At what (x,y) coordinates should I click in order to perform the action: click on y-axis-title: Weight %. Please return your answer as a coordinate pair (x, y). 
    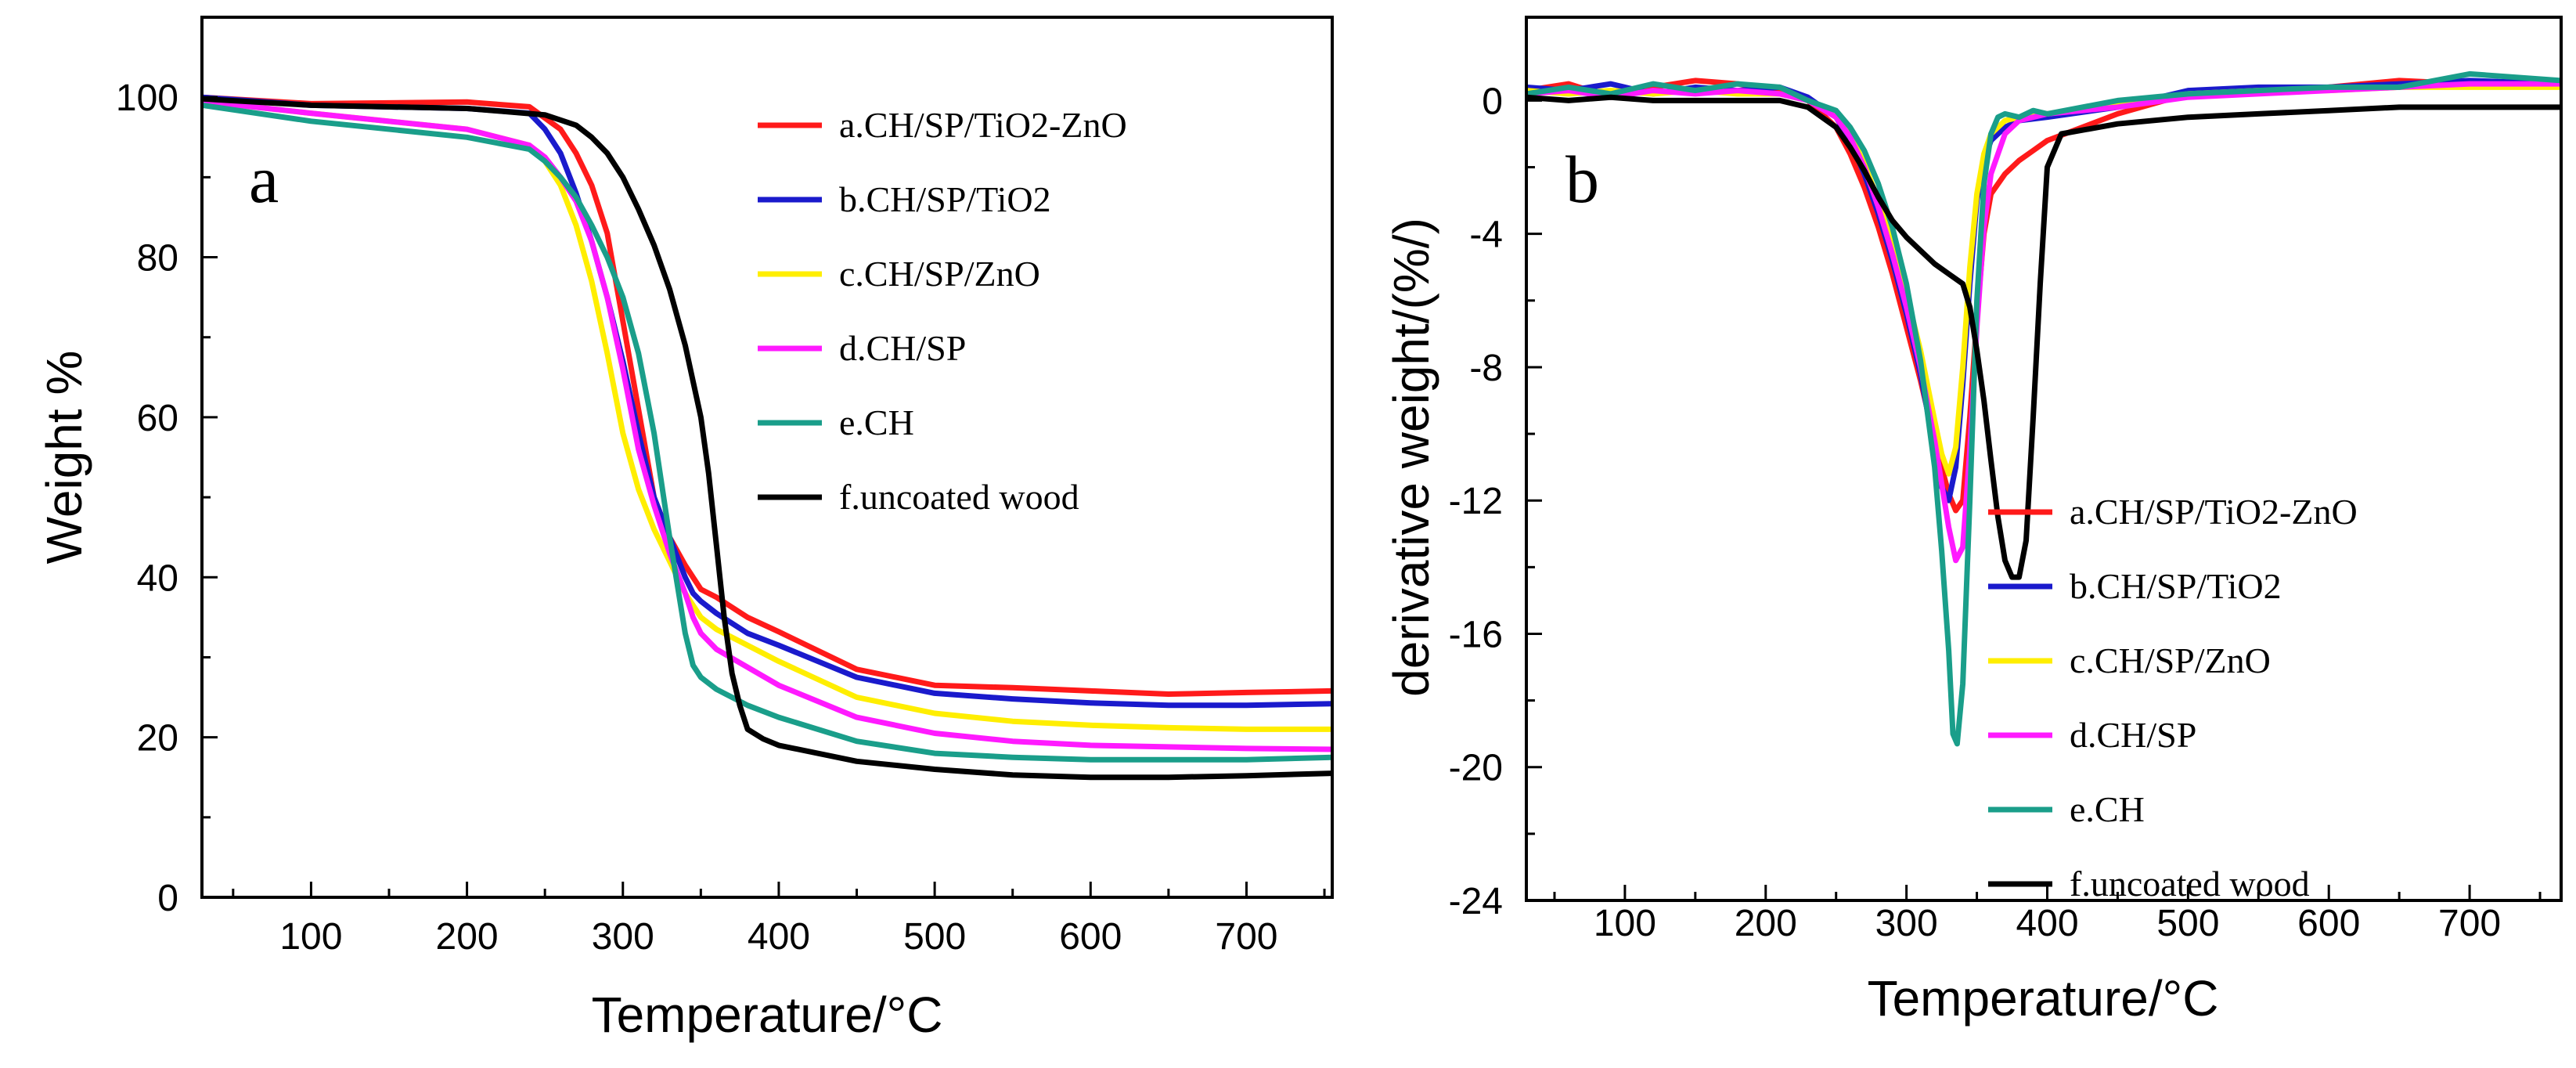
    Looking at the image, I should click on (64, 458).